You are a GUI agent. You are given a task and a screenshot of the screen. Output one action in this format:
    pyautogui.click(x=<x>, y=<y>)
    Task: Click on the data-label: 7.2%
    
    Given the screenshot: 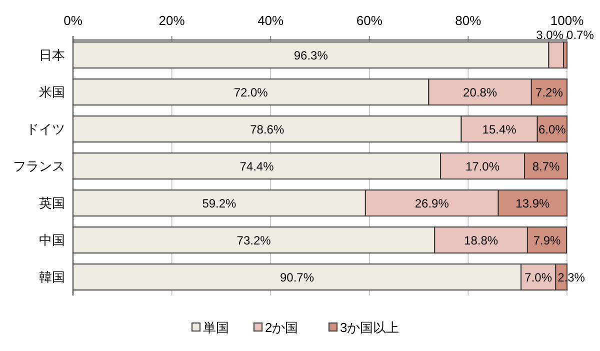 What is the action you would take?
    pyautogui.click(x=550, y=93)
    